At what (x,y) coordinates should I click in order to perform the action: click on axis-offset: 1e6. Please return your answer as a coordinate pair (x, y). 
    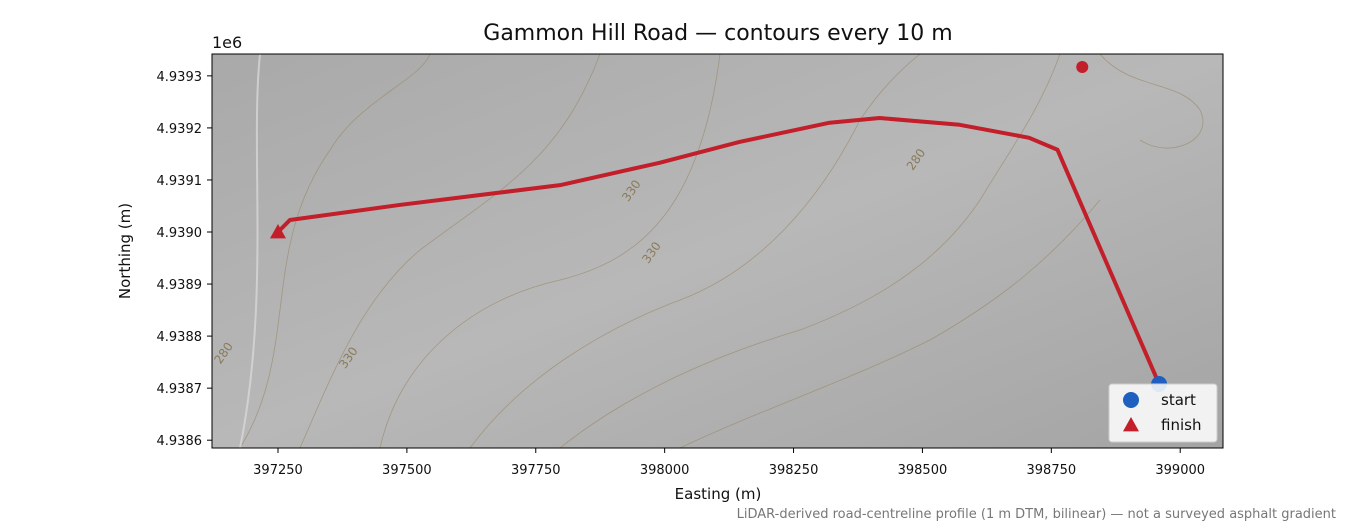
    Looking at the image, I should click on (227, 42).